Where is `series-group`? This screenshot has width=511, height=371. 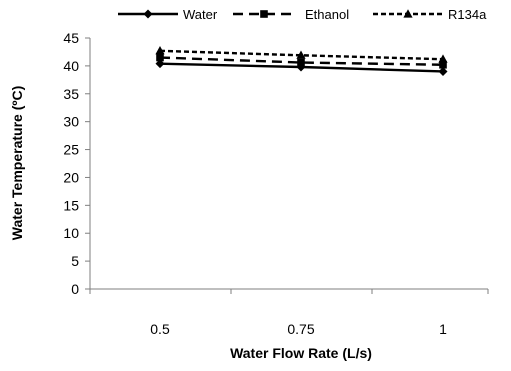 series-group is located at coordinates (301, 61).